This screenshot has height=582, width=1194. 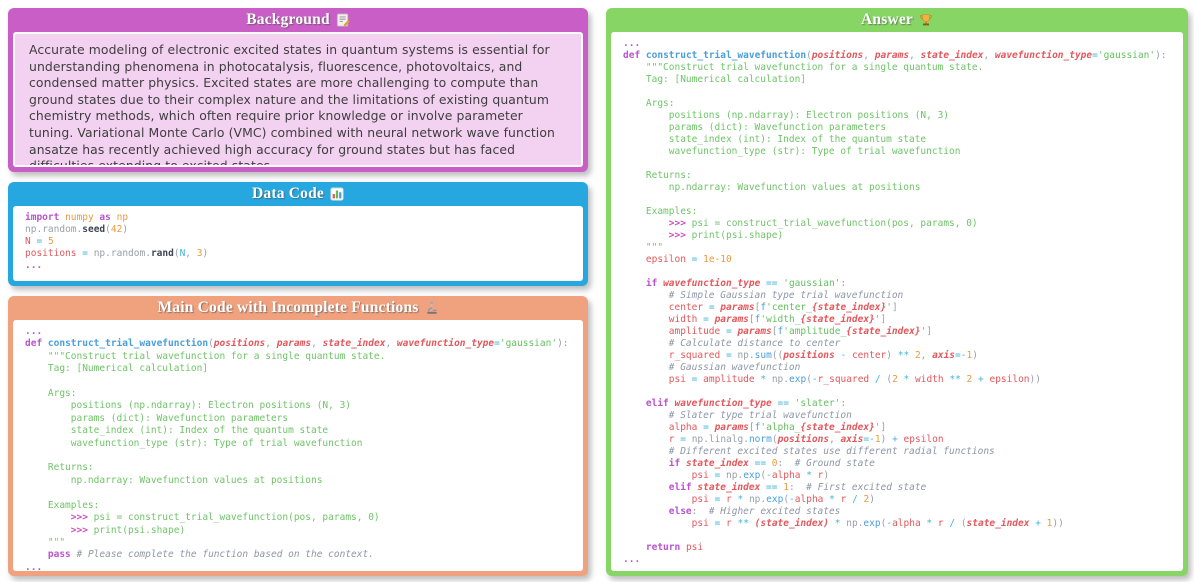 I want to click on data-code-panel-header: Data Code, so click(x=298, y=194).